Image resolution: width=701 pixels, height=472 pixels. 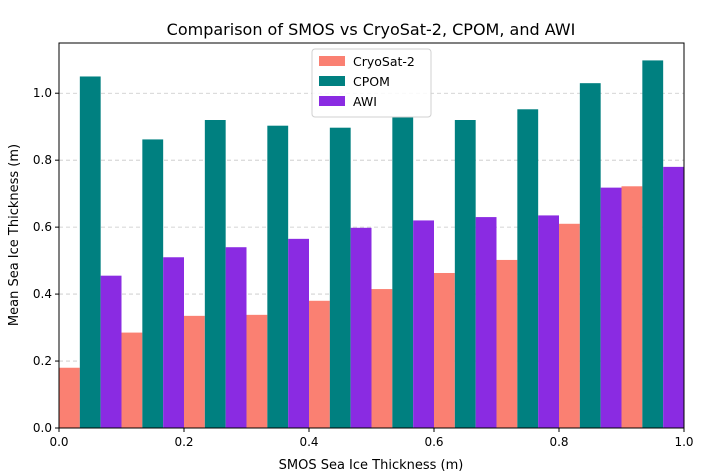 I want to click on x-tick-label: 0.2, so click(x=183, y=442).